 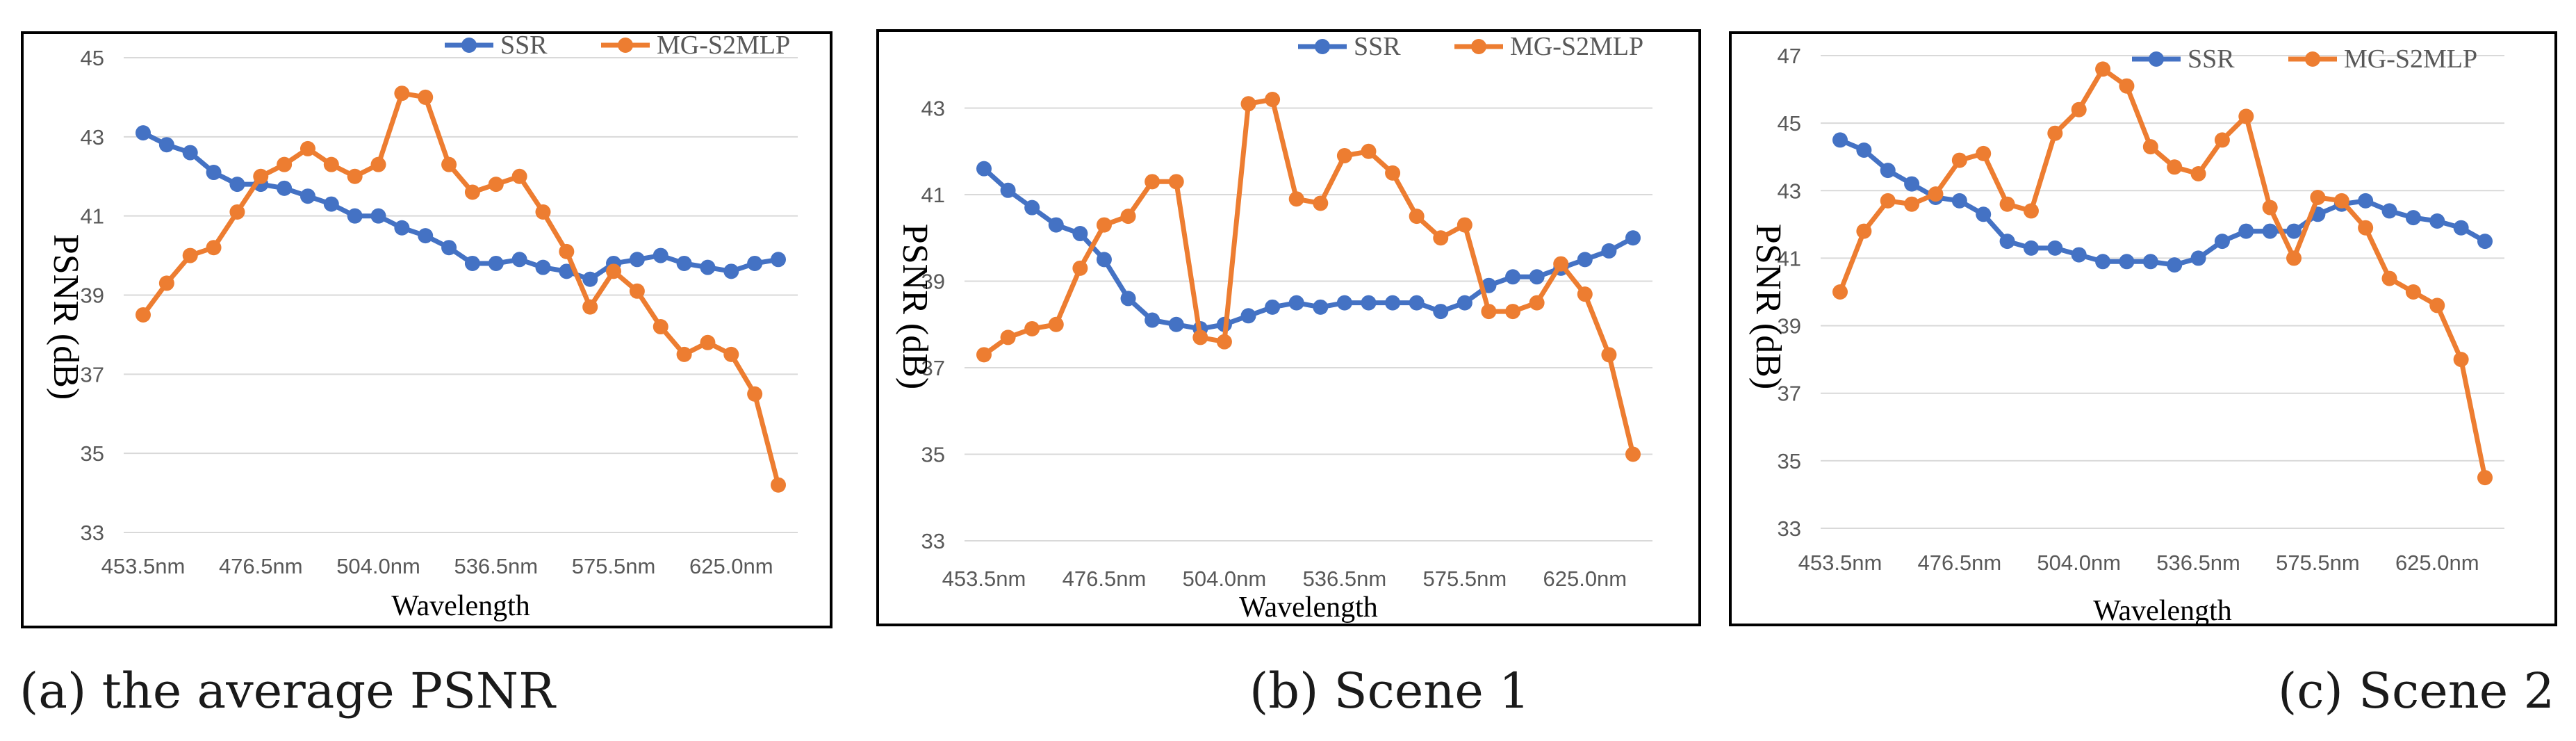 What do you see at coordinates (2437, 563) in the screenshot?
I see `x-tick-label: 625.0nm` at bounding box center [2437, 563].